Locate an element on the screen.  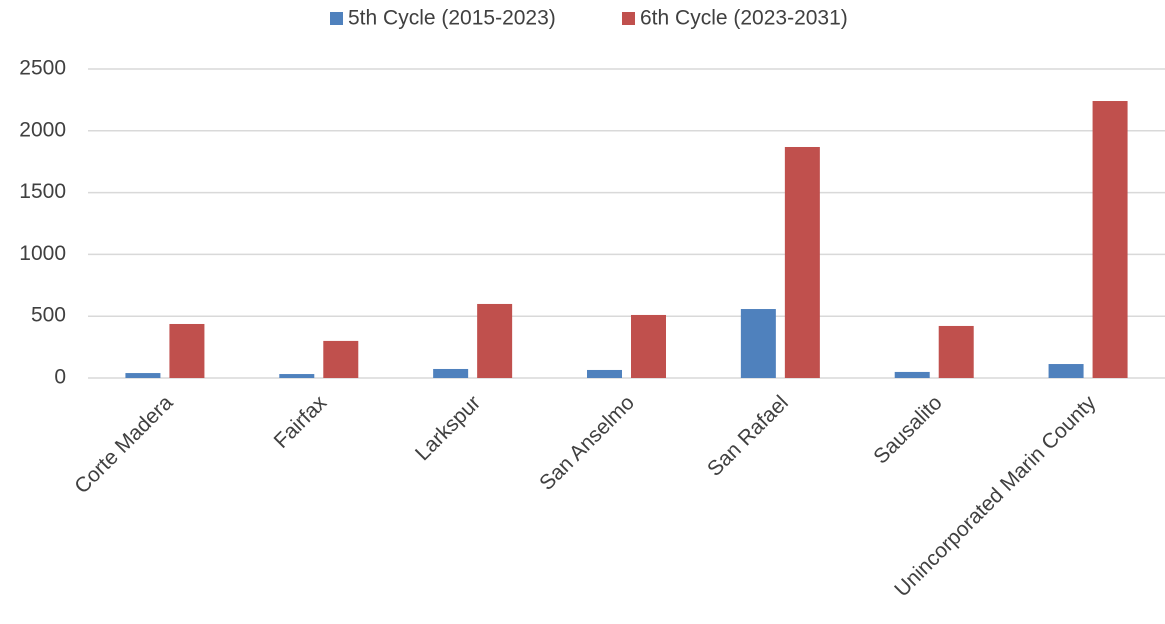
y-tick-label: 500 is located at coordinates (48, 315).